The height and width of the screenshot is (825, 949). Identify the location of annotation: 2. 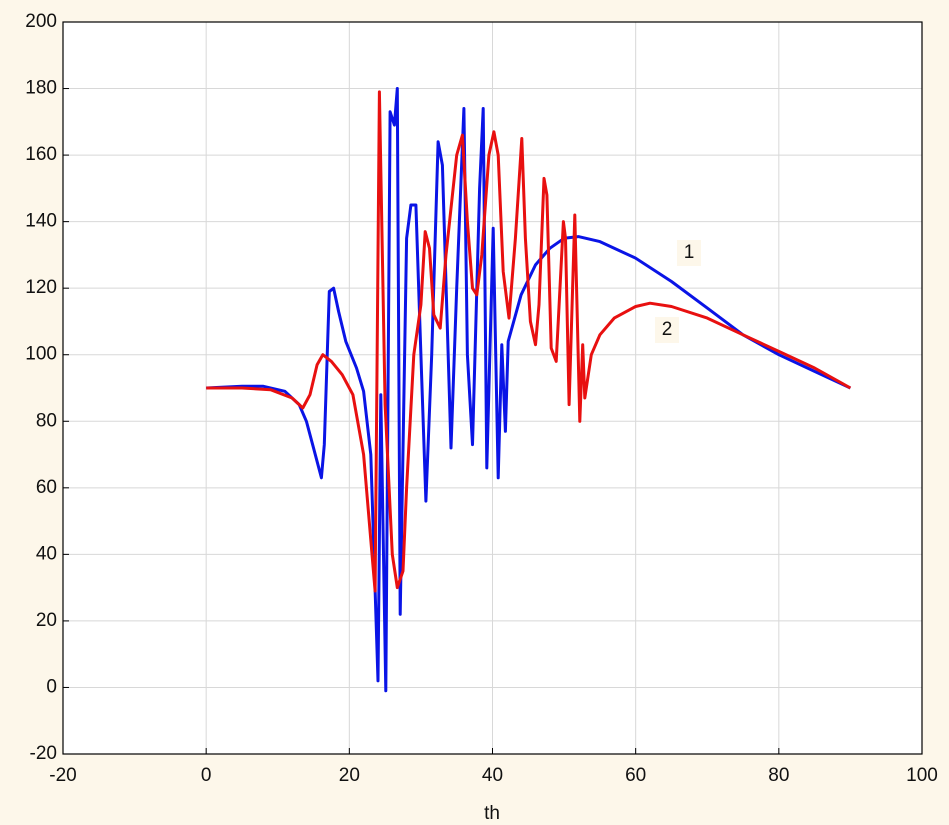
(667, 329).